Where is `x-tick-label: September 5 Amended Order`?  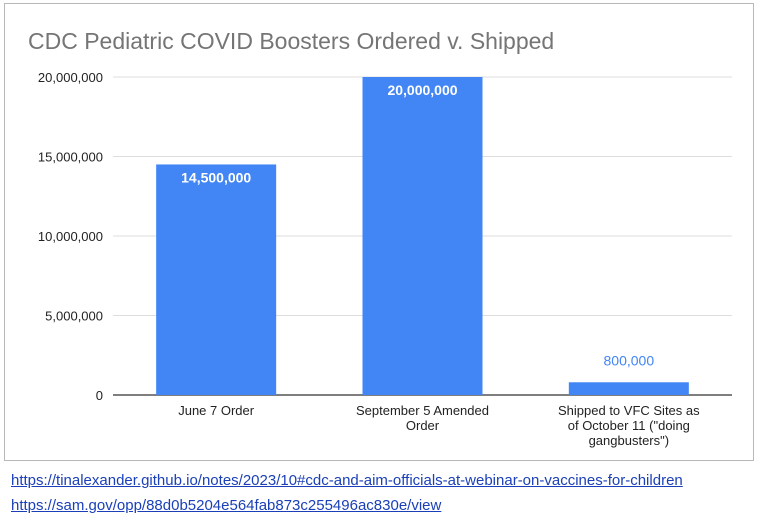
x-tick-label: September 5 Amended Order is located at coordinates (422, 418).